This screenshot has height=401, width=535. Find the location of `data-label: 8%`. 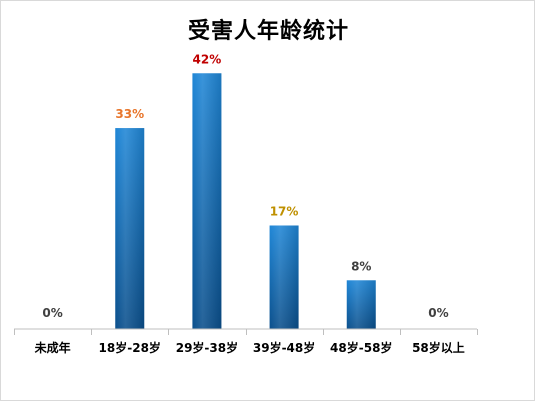

data-label: 8% is located at coordinates (361, 266).